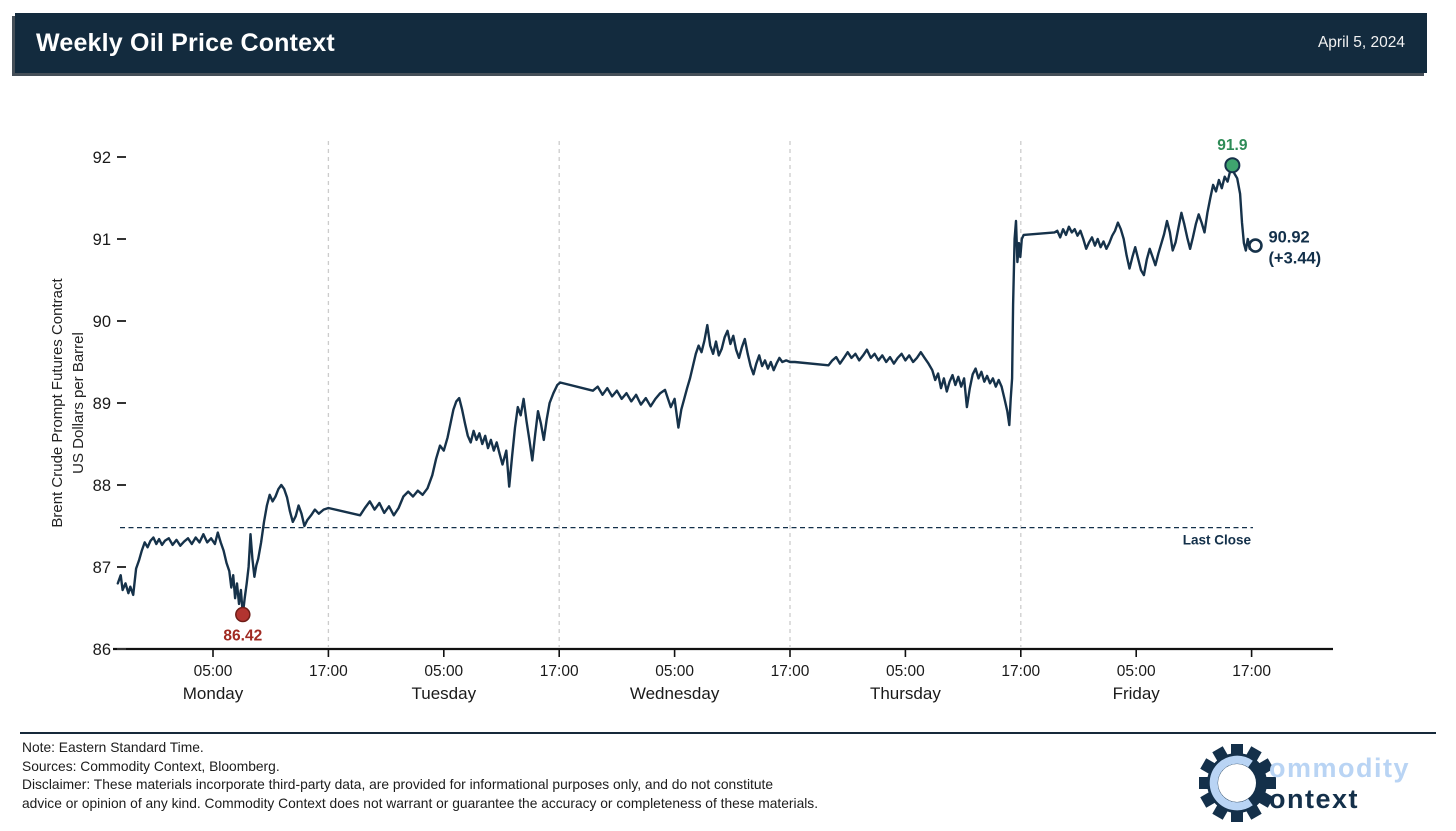 Image resolution: width=1456 pixels, height=831 pixels. Describe the element at coordinates (905, 693) in the screenshot. I see `x-day-label: Thursday` at that location.